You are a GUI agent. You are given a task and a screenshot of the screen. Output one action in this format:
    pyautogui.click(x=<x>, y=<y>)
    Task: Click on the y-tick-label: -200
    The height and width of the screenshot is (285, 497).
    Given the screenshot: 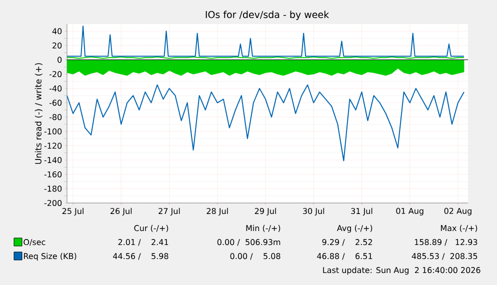 What is the action you would take?
    pyautogui.click(x=53, y=203)
    